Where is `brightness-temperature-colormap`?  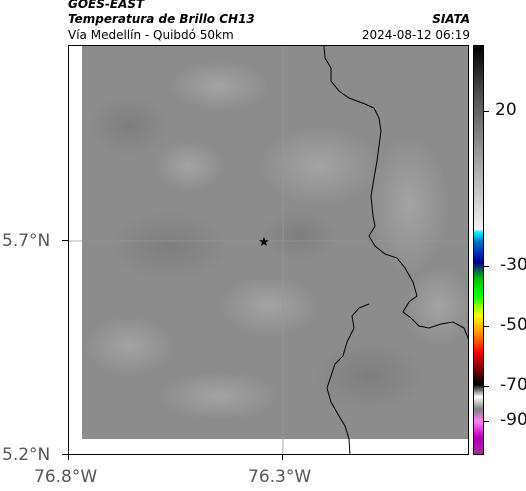 brightness-temperature-colormap is located at coordinates (478, 250).